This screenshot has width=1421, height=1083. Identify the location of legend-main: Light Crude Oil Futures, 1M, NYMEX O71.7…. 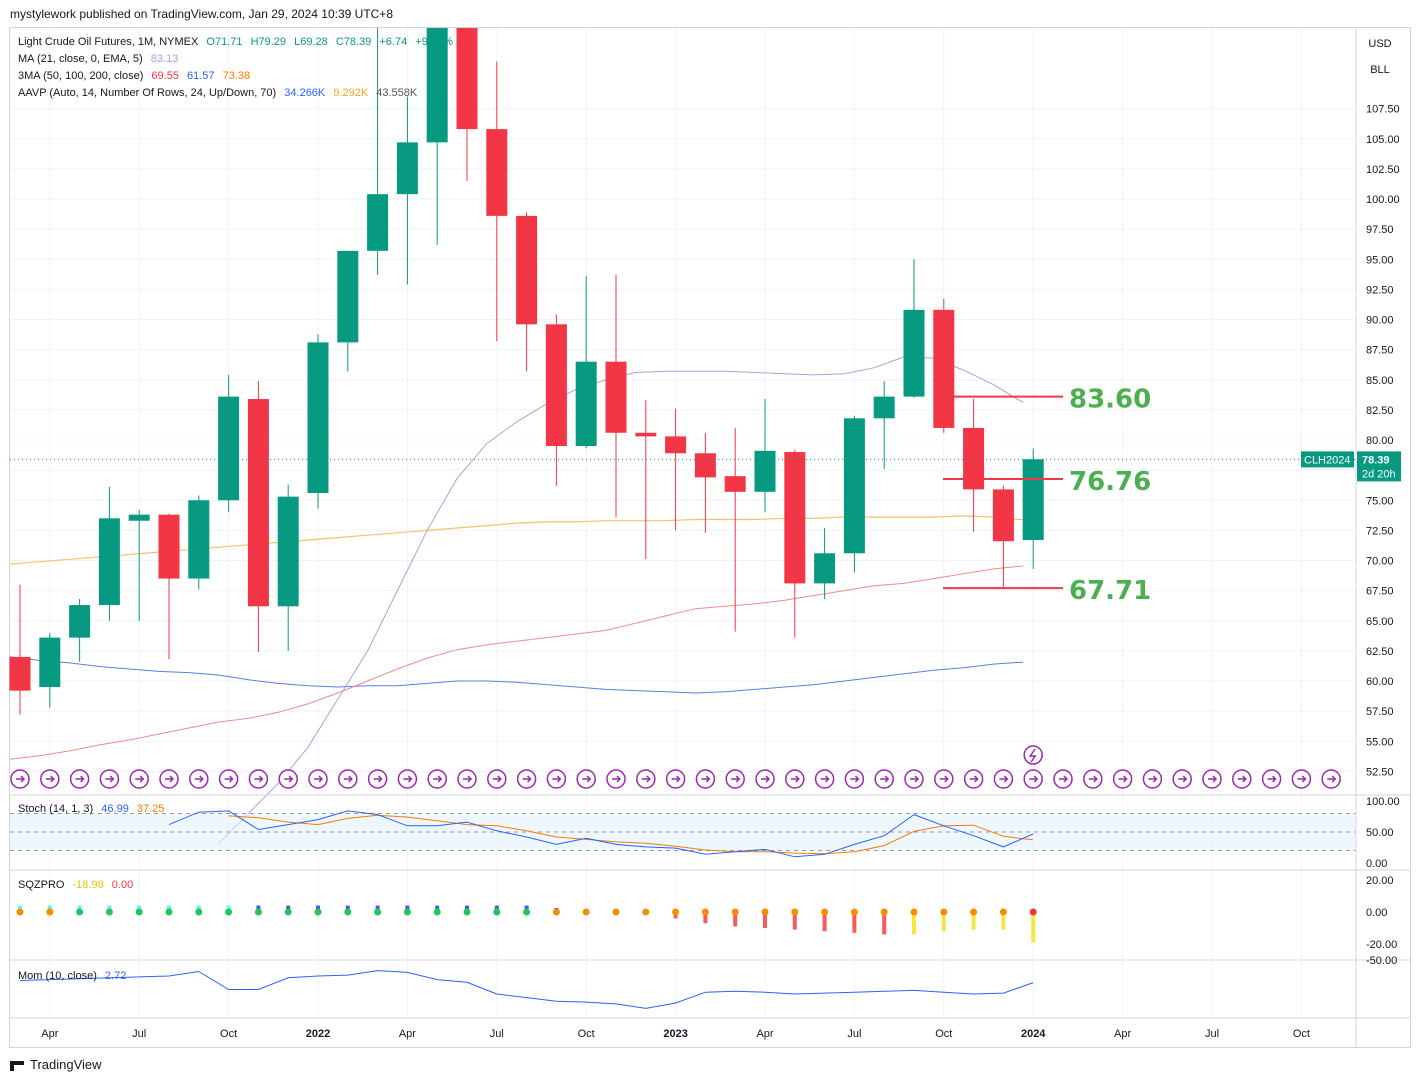
(238, 42).